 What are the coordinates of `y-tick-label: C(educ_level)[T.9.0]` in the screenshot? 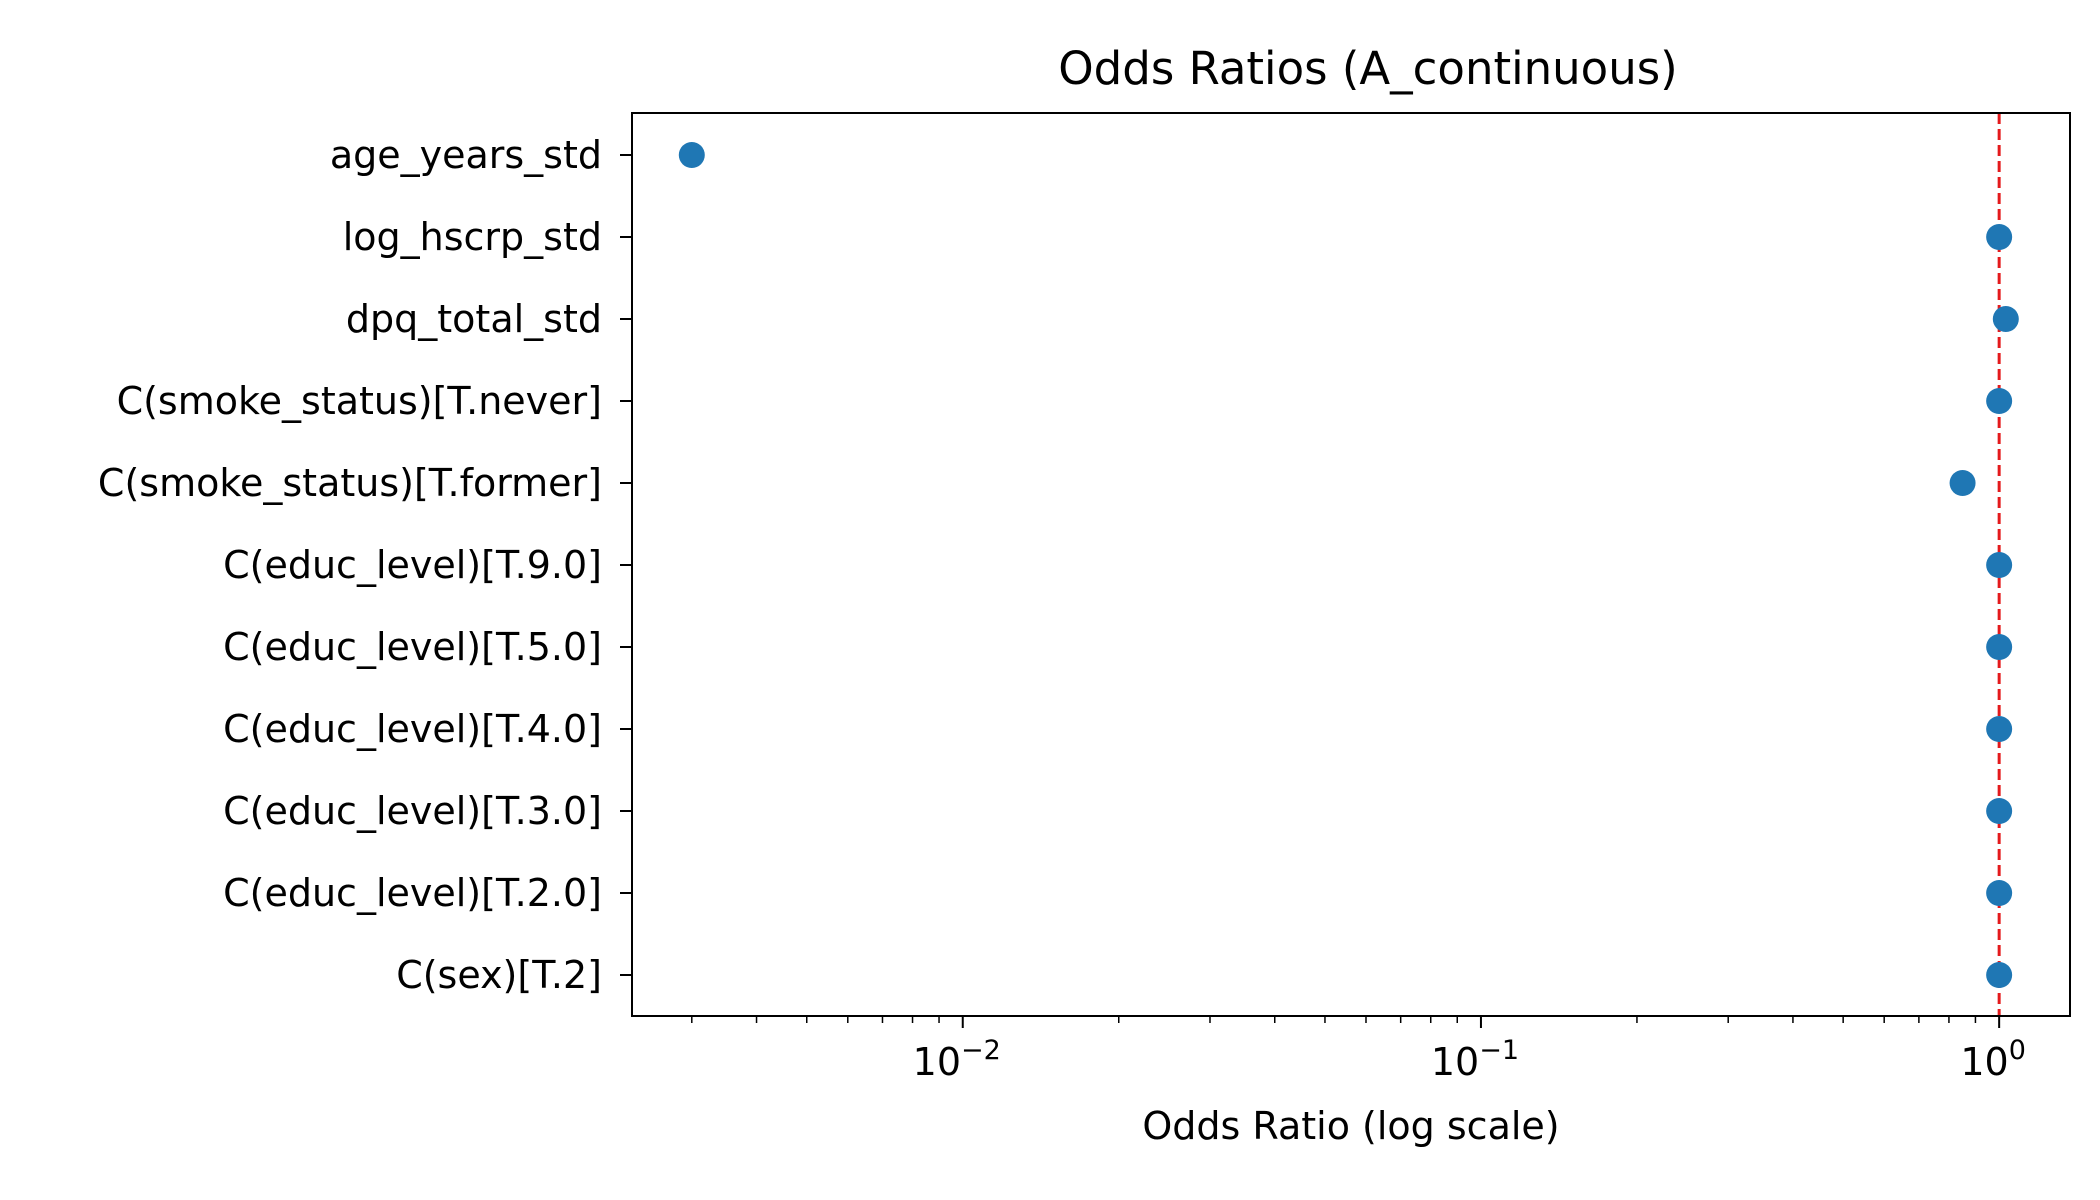 It's located at (412, 565).